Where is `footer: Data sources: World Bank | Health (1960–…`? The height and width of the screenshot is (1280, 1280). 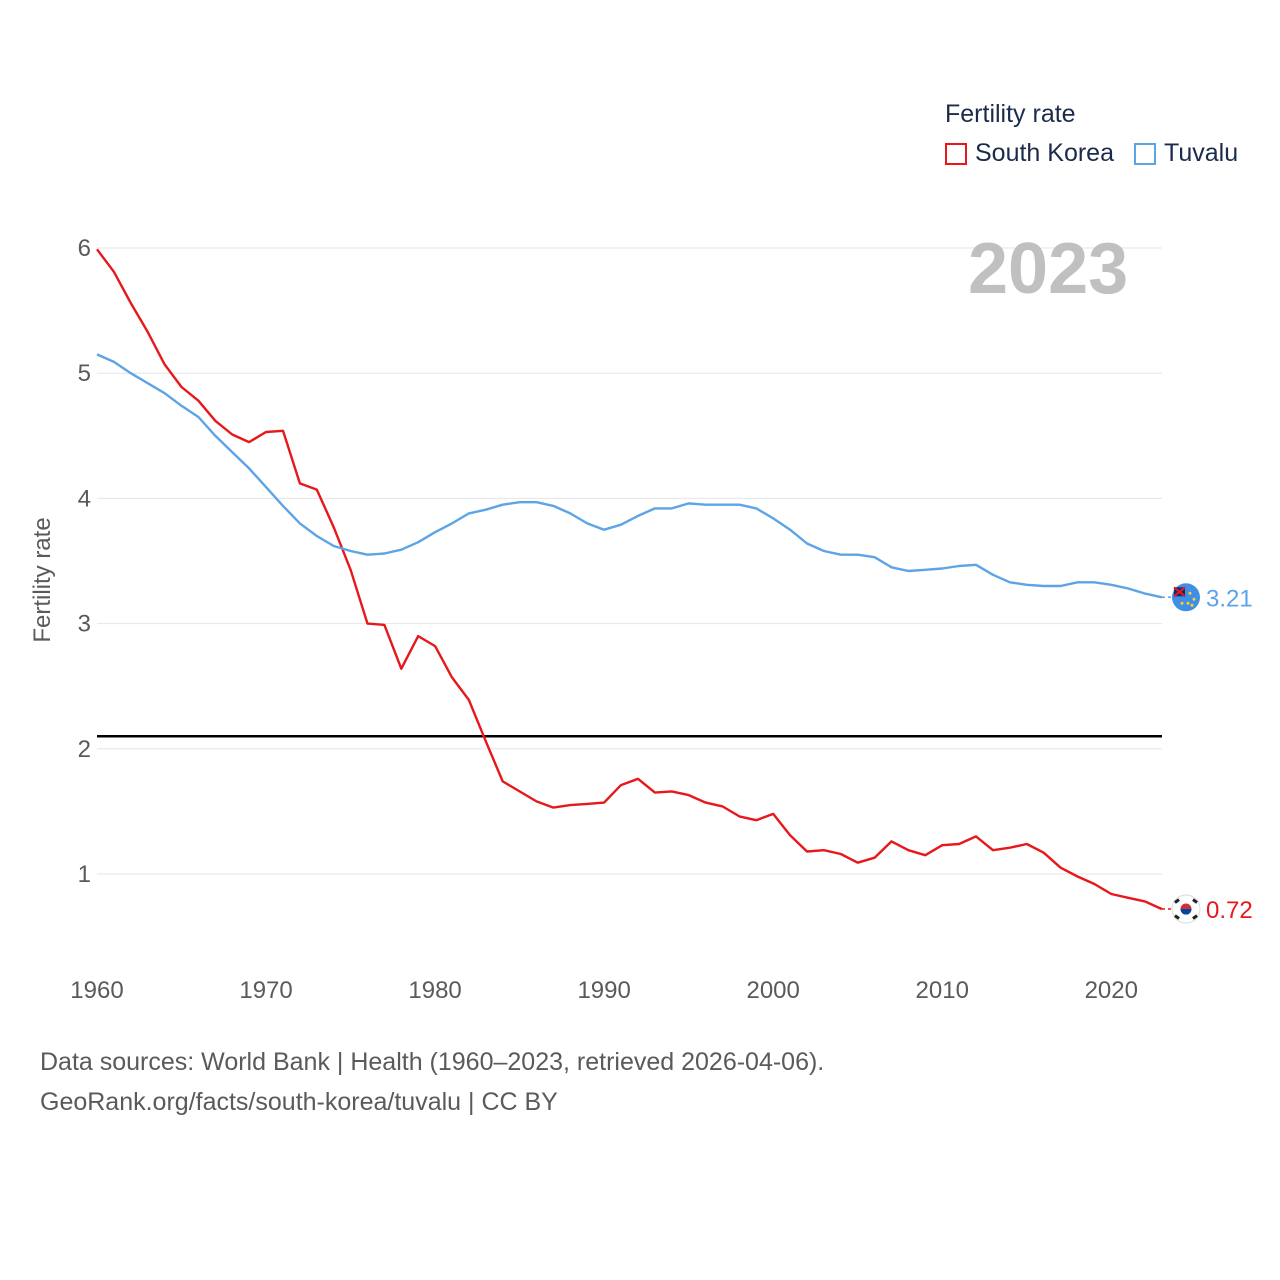
footer: Data sources: World Bank | Health (1960–… is located at coordinates (432, 1082).